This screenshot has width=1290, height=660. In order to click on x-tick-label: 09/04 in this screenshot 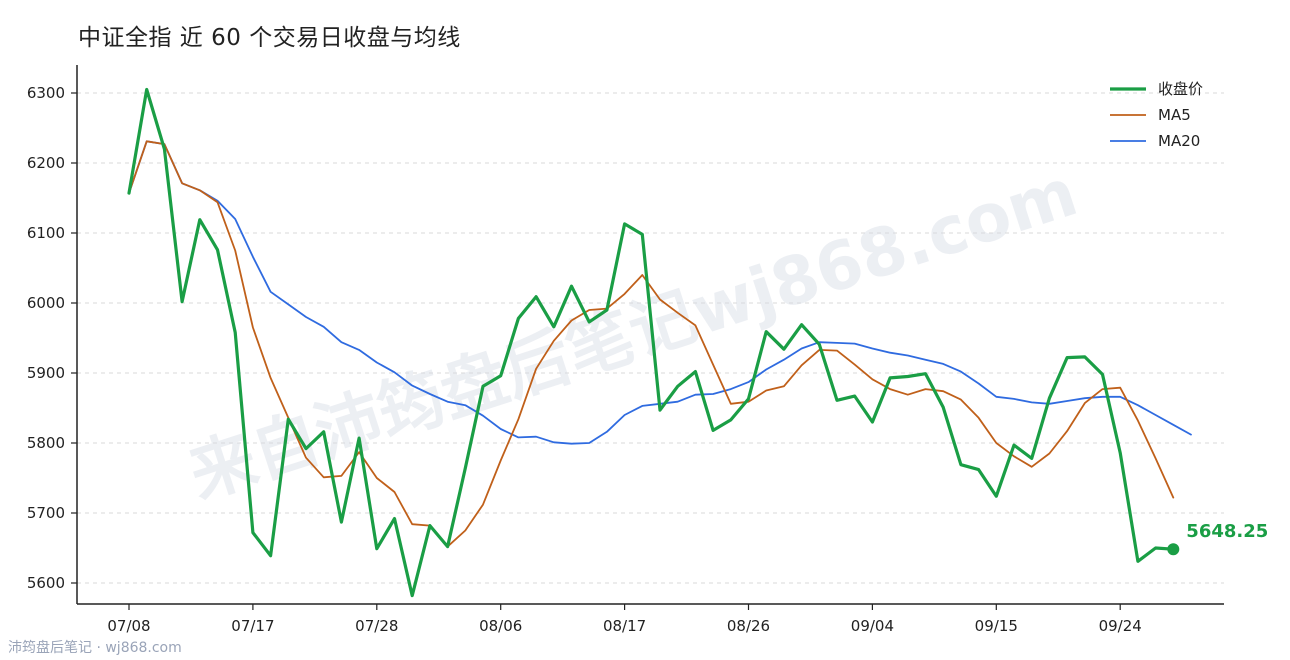, I will do `click(872, 626)`.